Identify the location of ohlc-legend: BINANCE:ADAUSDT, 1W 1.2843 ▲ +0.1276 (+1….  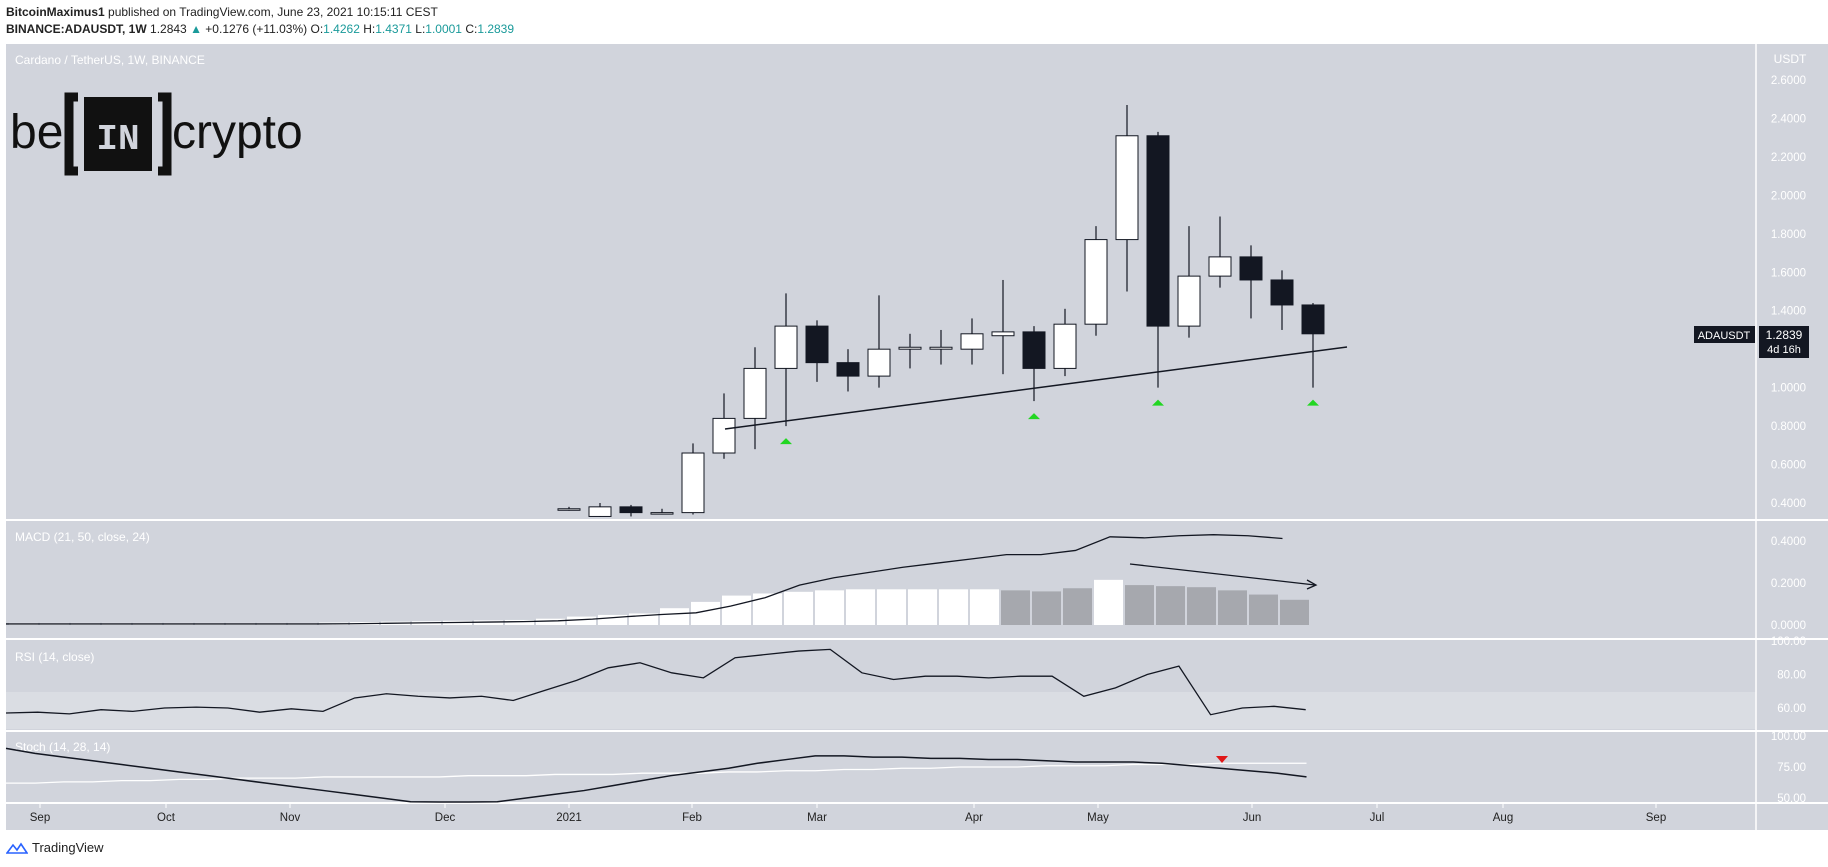
(260, 29).